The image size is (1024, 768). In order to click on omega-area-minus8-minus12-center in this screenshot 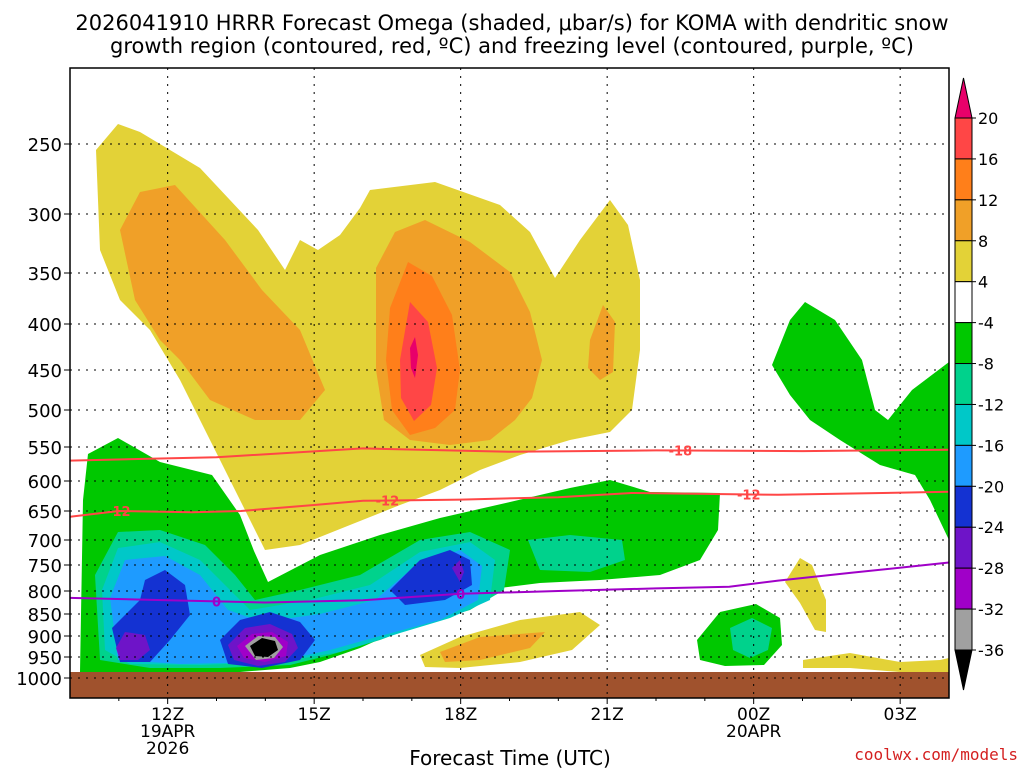, I will do `click(576, 553)`.